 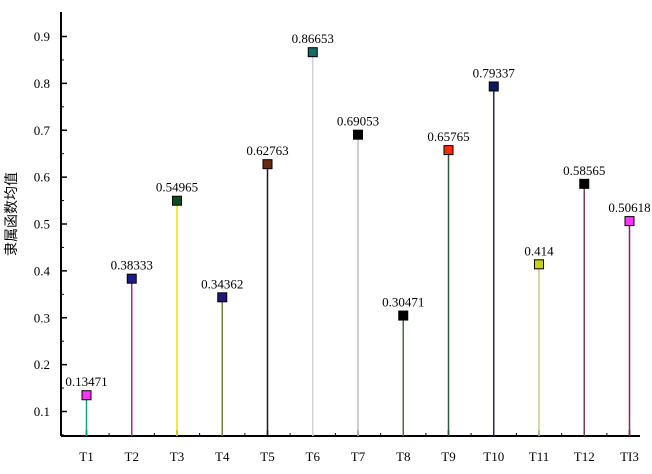 I want to click on data-label: 0.69053, so click(x=358, y=121).